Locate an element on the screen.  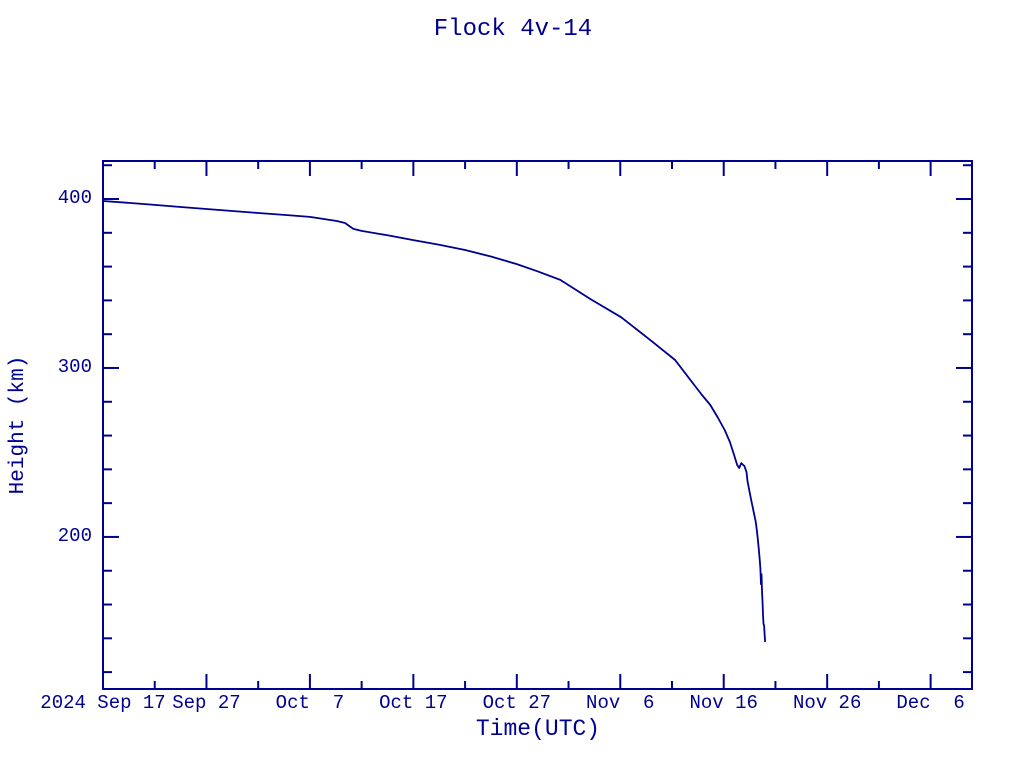
y-tick-label: 400 is located at coordinates (74, 198).